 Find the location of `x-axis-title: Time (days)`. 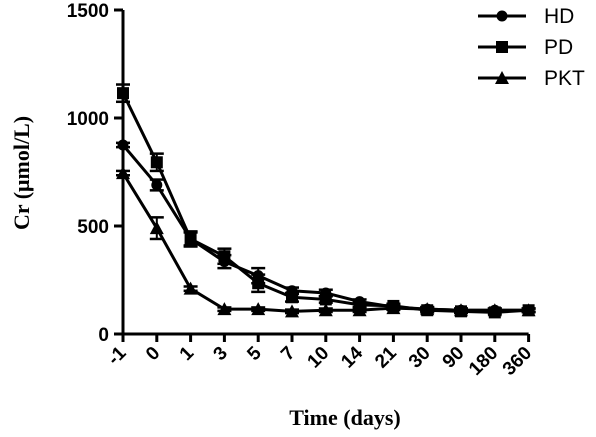

x-axis-title: Time (days) is located at coordinates (344, 417).